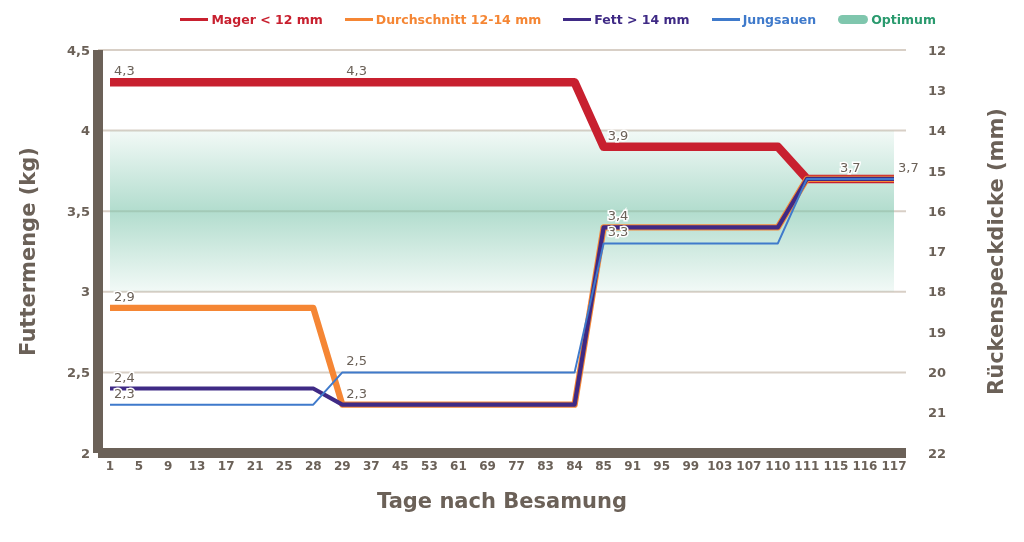 Image resolution: width=1024 pixels, height=542 pixels. I want to click on x-tick-label: 91, so click(633, 465).